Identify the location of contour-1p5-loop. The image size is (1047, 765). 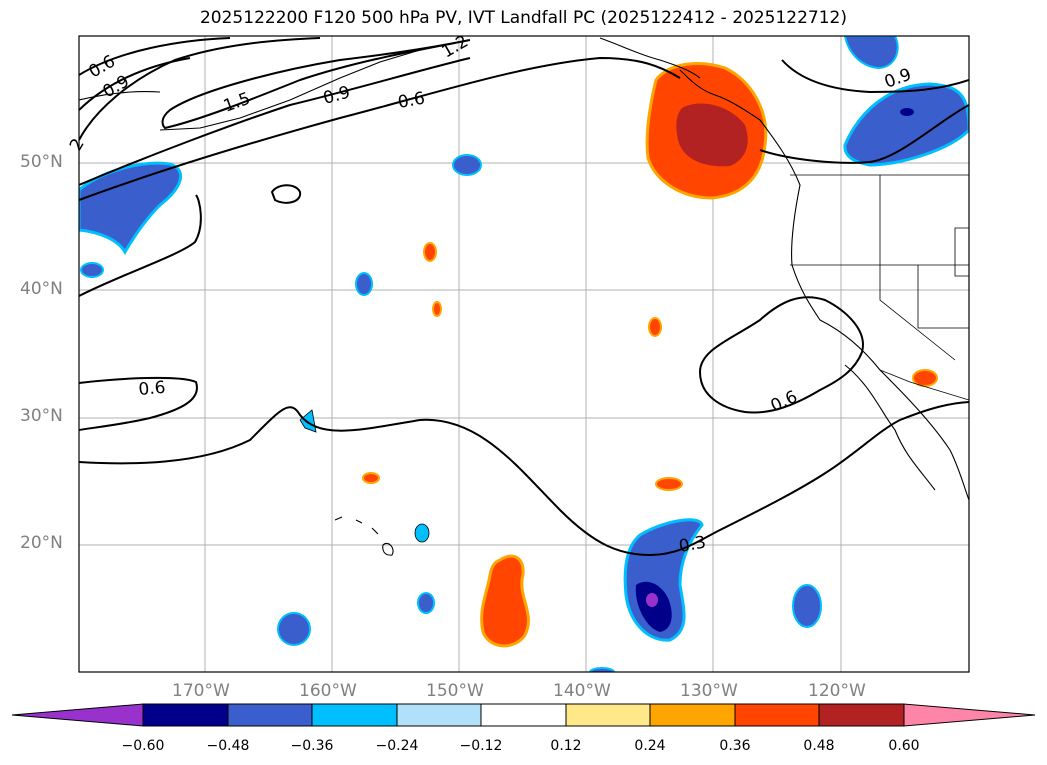
(316, 84).